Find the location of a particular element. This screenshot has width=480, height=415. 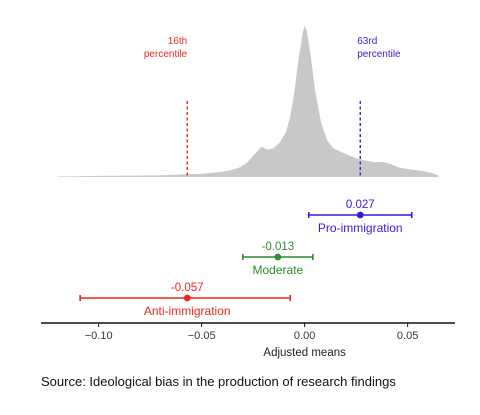

x-tick-label: 0.00 is located at coordinates (304, 336).